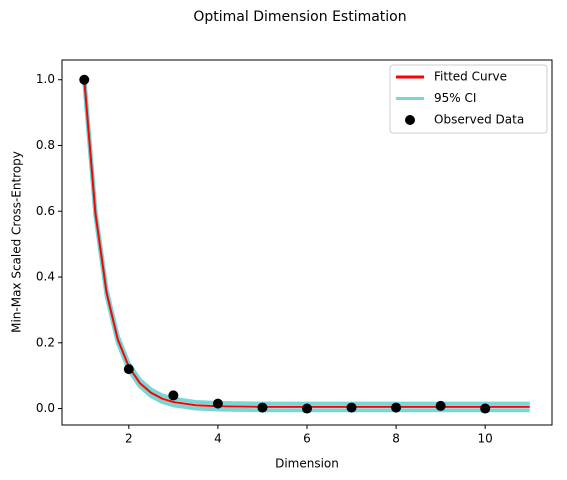 The image size is (567, 480). I want to click on y-tick-label: 0.6, so click(45, 211).